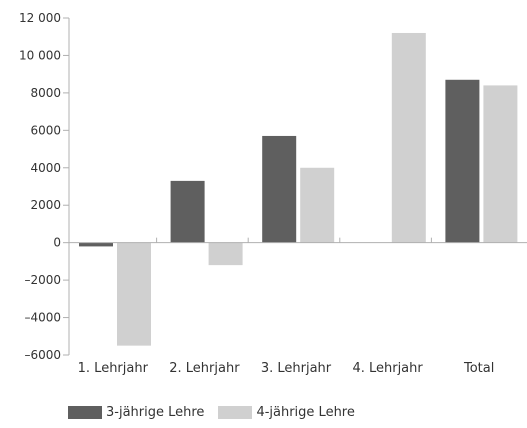  I want to click on x-tick-label-2: 3. Lehrjahr, so click(296, 368).